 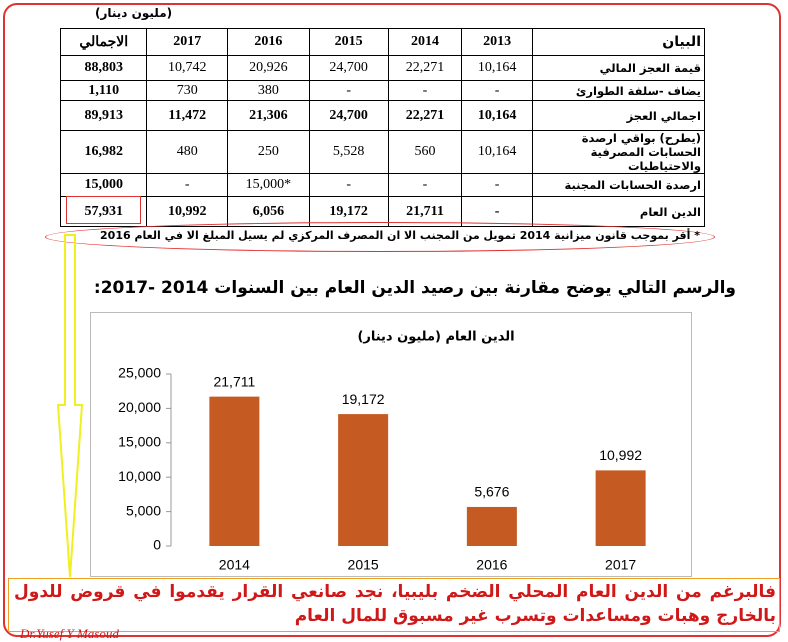 What do you see at coordinates (139, 407) in the screenshot?
I see `y-tick-label: 20,000` at bounding box center [139, 407].